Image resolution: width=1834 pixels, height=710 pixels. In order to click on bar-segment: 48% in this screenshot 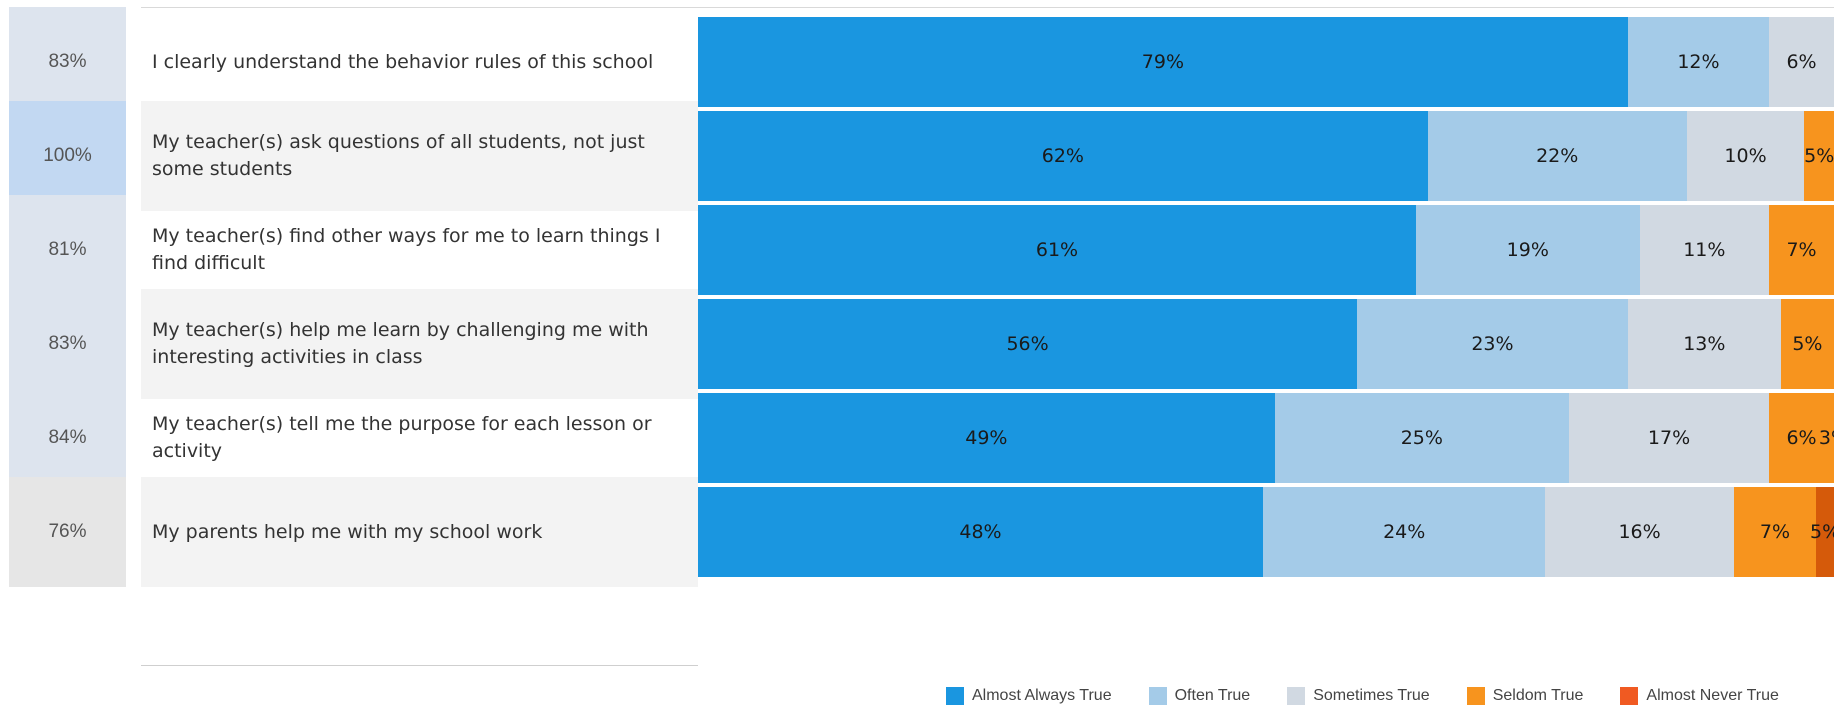, I will do `click(980, 532)`.